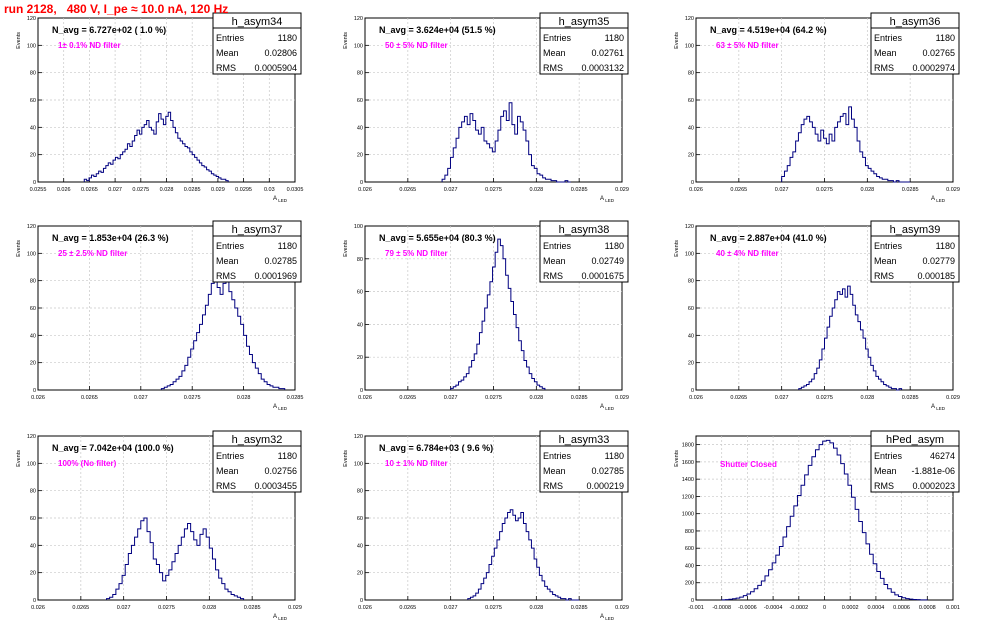 The height and width of the screenshot is (622, 996). Describe the element at coordinates (602, 276) in the screenshot. I see `stats-value-rms: 0.0001675` at that location.